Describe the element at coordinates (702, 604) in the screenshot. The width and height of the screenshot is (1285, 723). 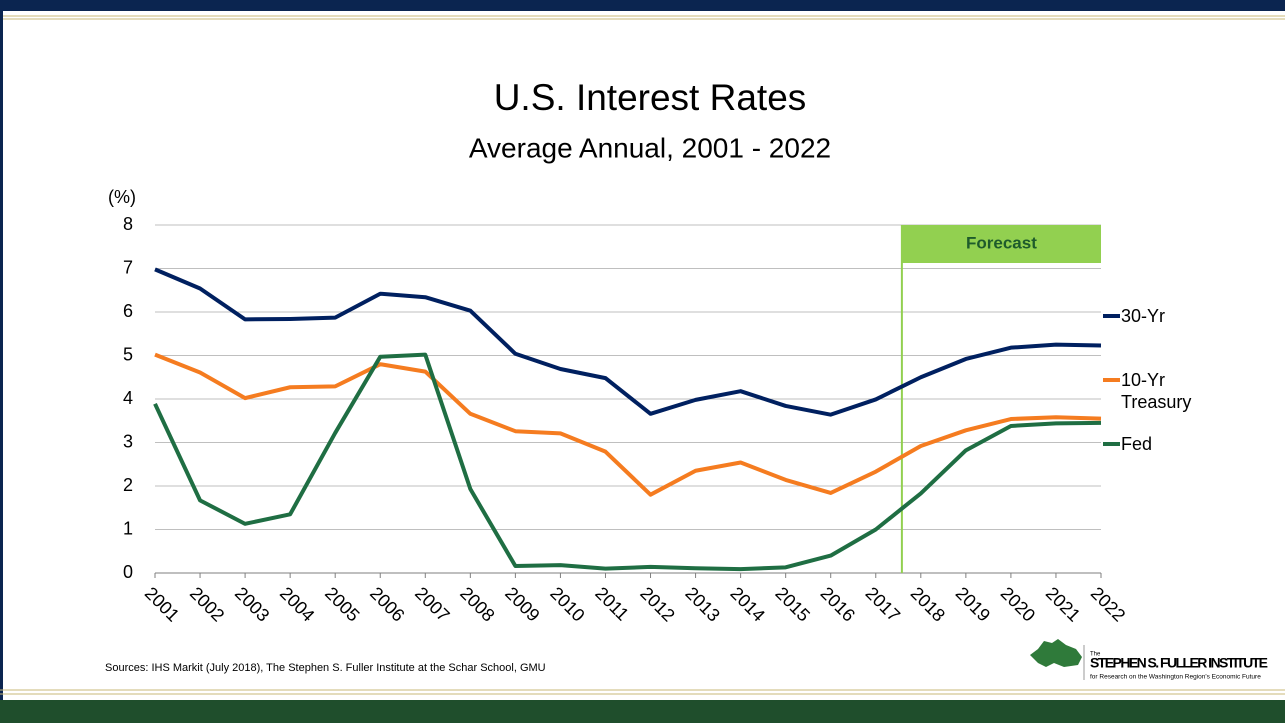
I see `x-tick-label: 2013` at that location.